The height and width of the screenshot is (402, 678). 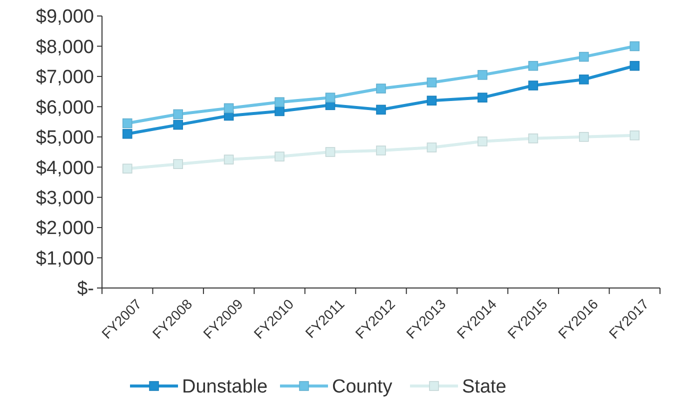 I want to click on legend-label: State, so click(x=484, y=387).